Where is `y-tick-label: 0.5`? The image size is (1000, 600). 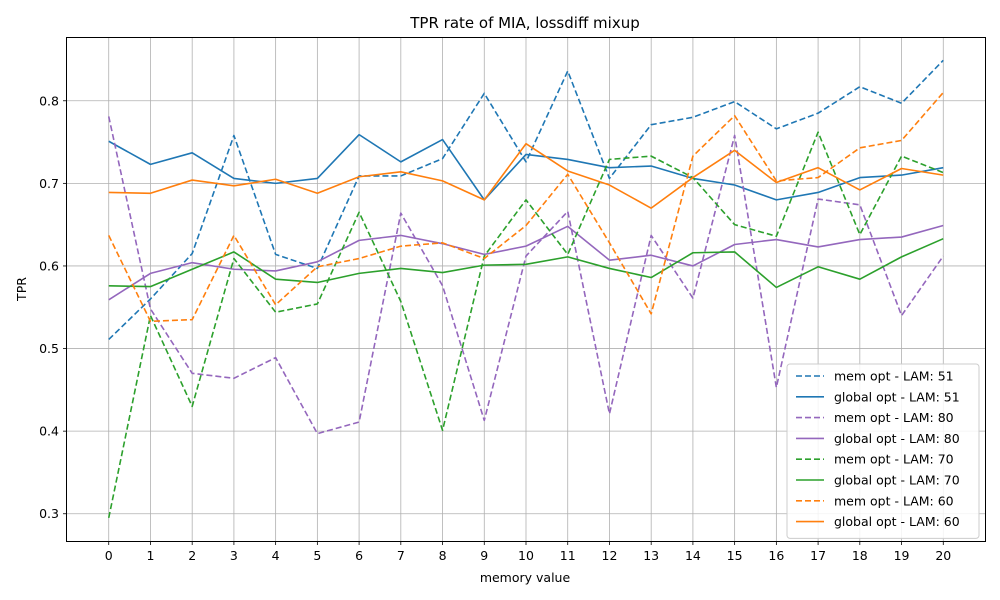
y-tick-label: 0.5 is located at coordinates (49, 348).